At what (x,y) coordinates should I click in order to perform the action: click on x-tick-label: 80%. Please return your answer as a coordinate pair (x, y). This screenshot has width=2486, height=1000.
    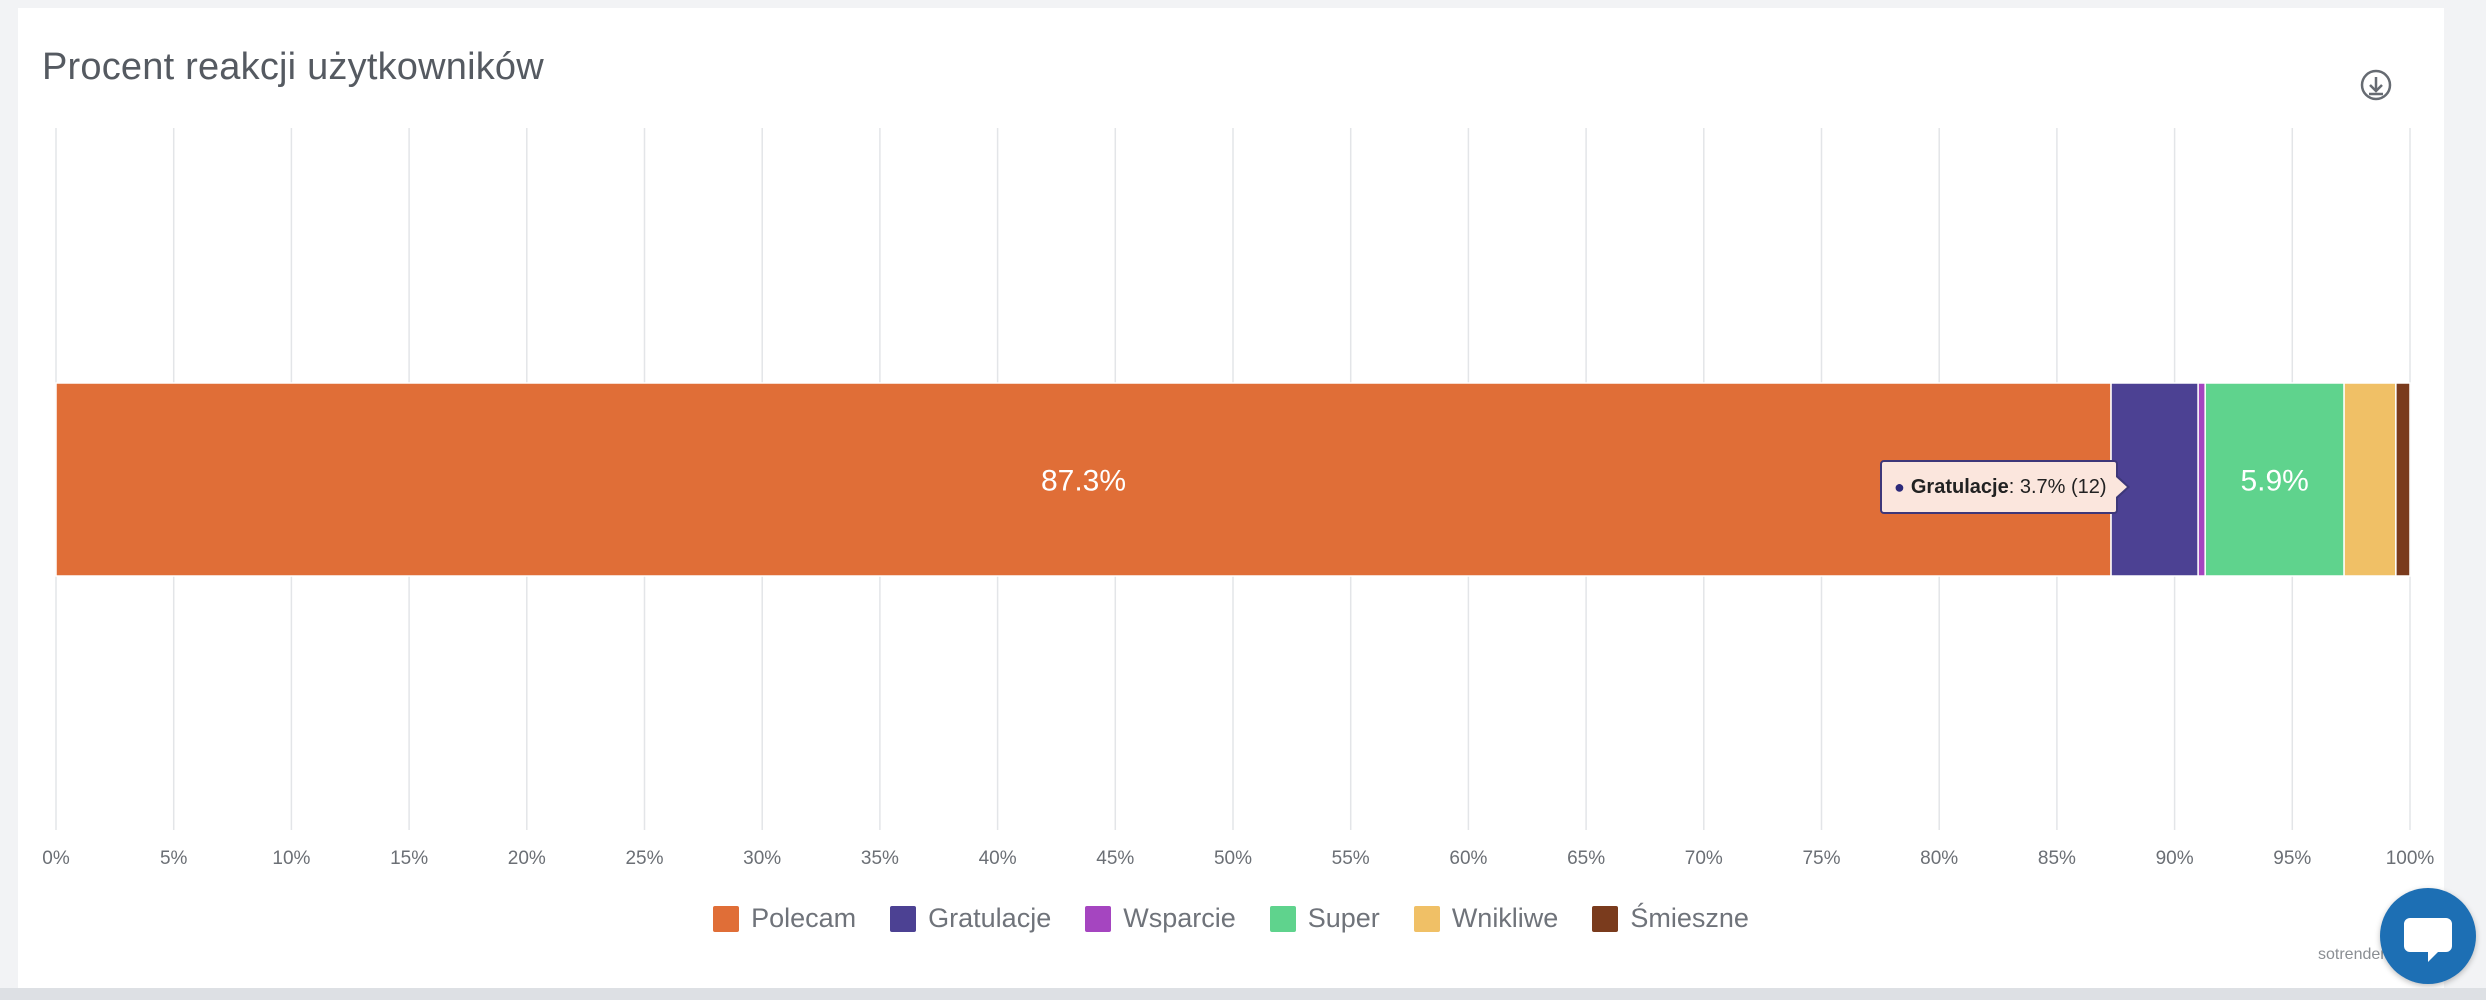
    Looking at the image, I should click on (1939, 858).